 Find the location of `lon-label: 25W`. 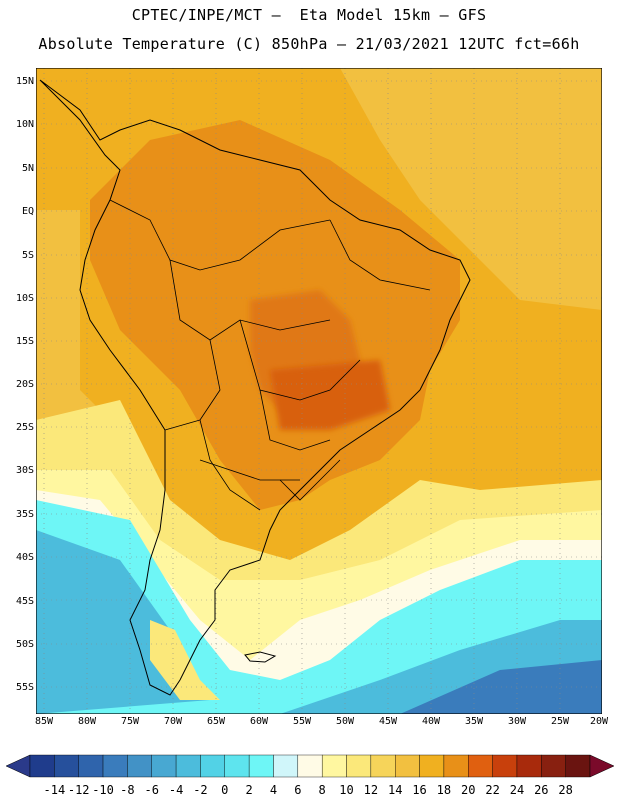

lon-label: 25W is located at coordinates (560, 721).